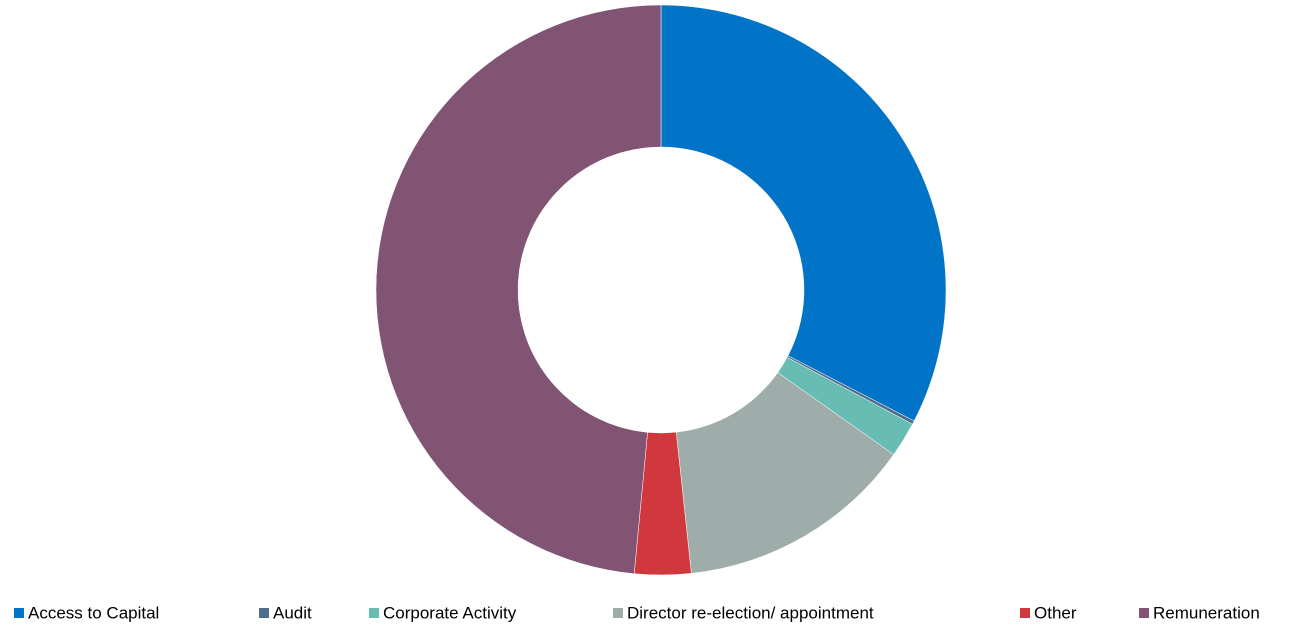 The height and width of the screenshot is (628, 1304). I want to click on legend-label: Audit, so click(292, 612).